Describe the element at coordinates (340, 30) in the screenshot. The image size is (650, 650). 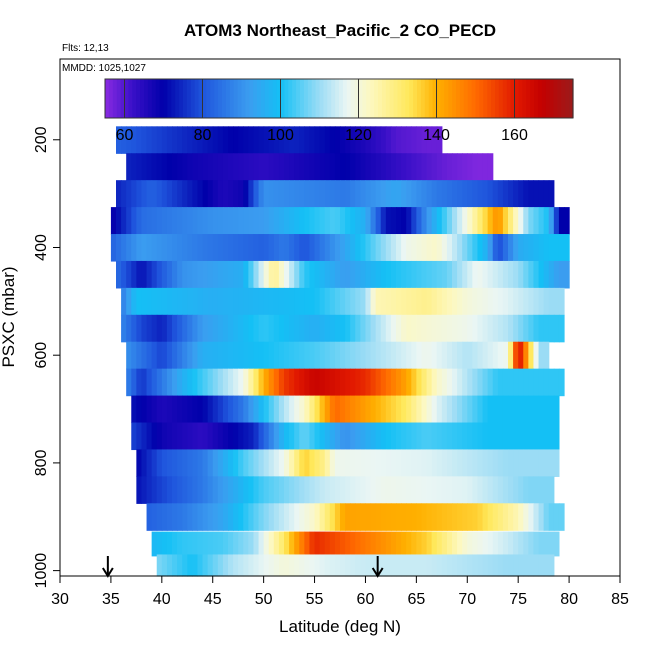
I see `chart-title: ATOM3 Northeast_Pacific_2 CO_PECD` at that location.